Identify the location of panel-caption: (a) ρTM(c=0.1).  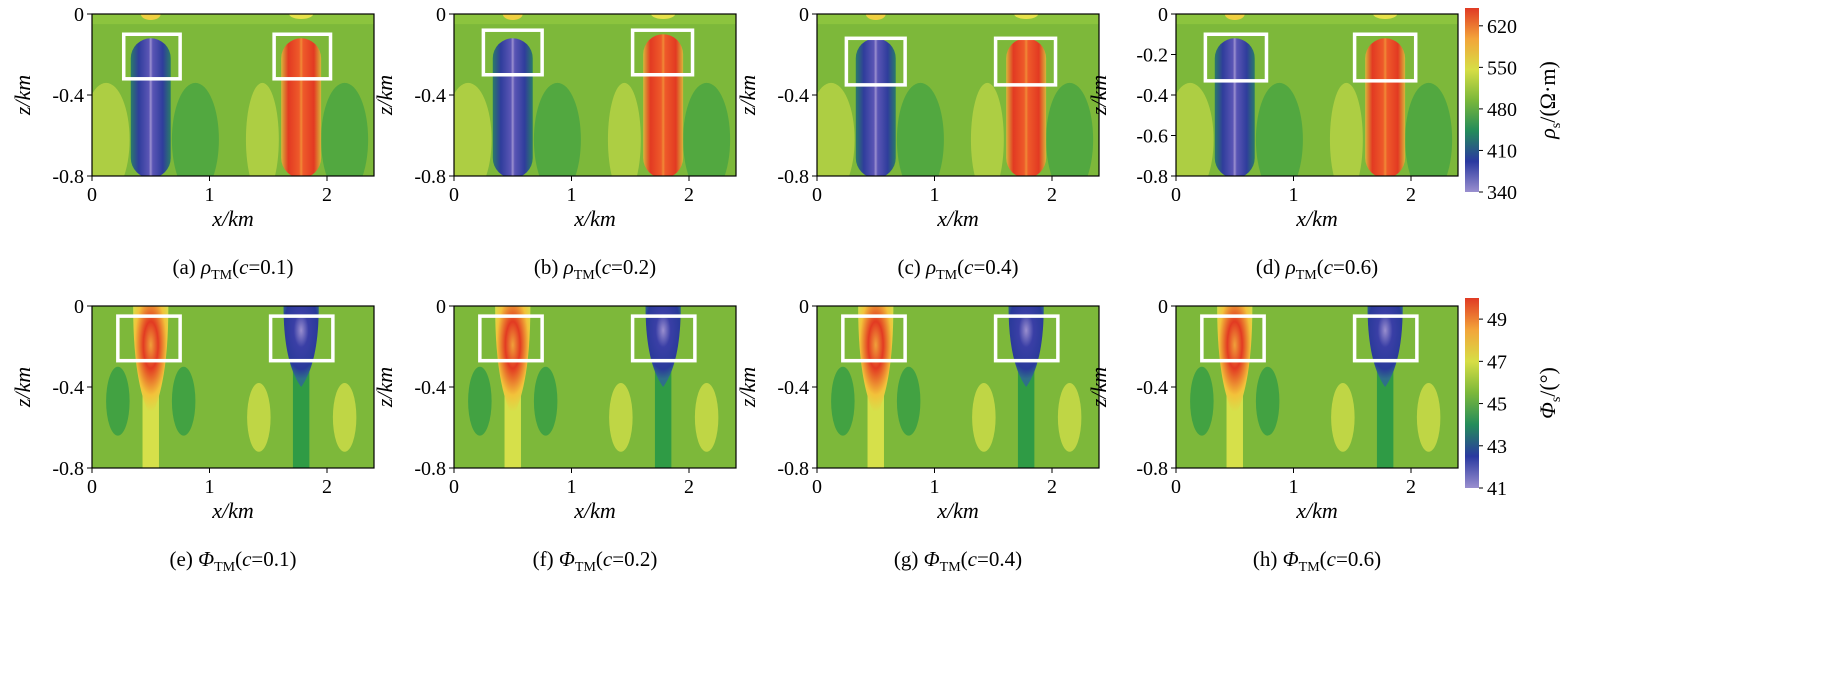
(232, 269).